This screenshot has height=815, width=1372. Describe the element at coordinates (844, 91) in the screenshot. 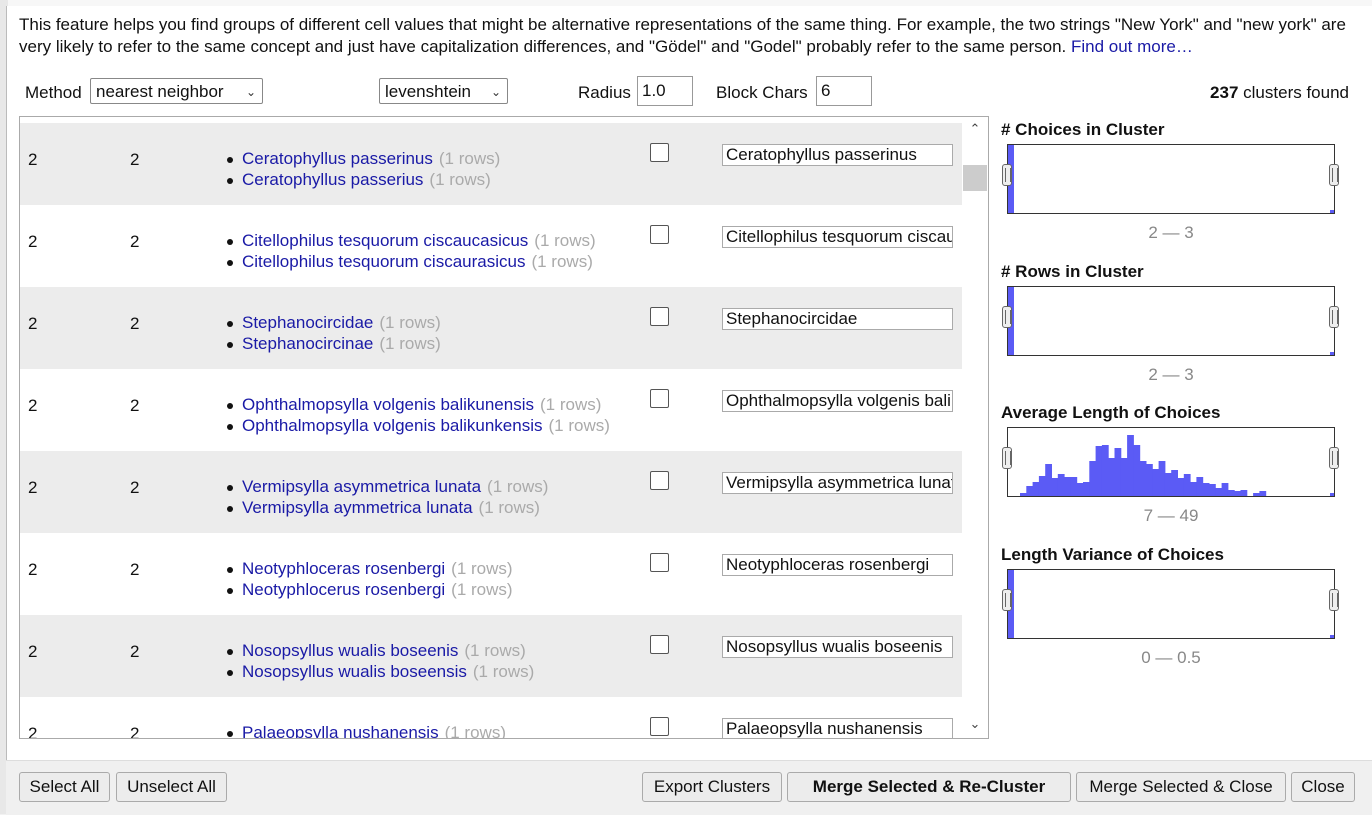

I see `block-chars-input: 6` at that location.